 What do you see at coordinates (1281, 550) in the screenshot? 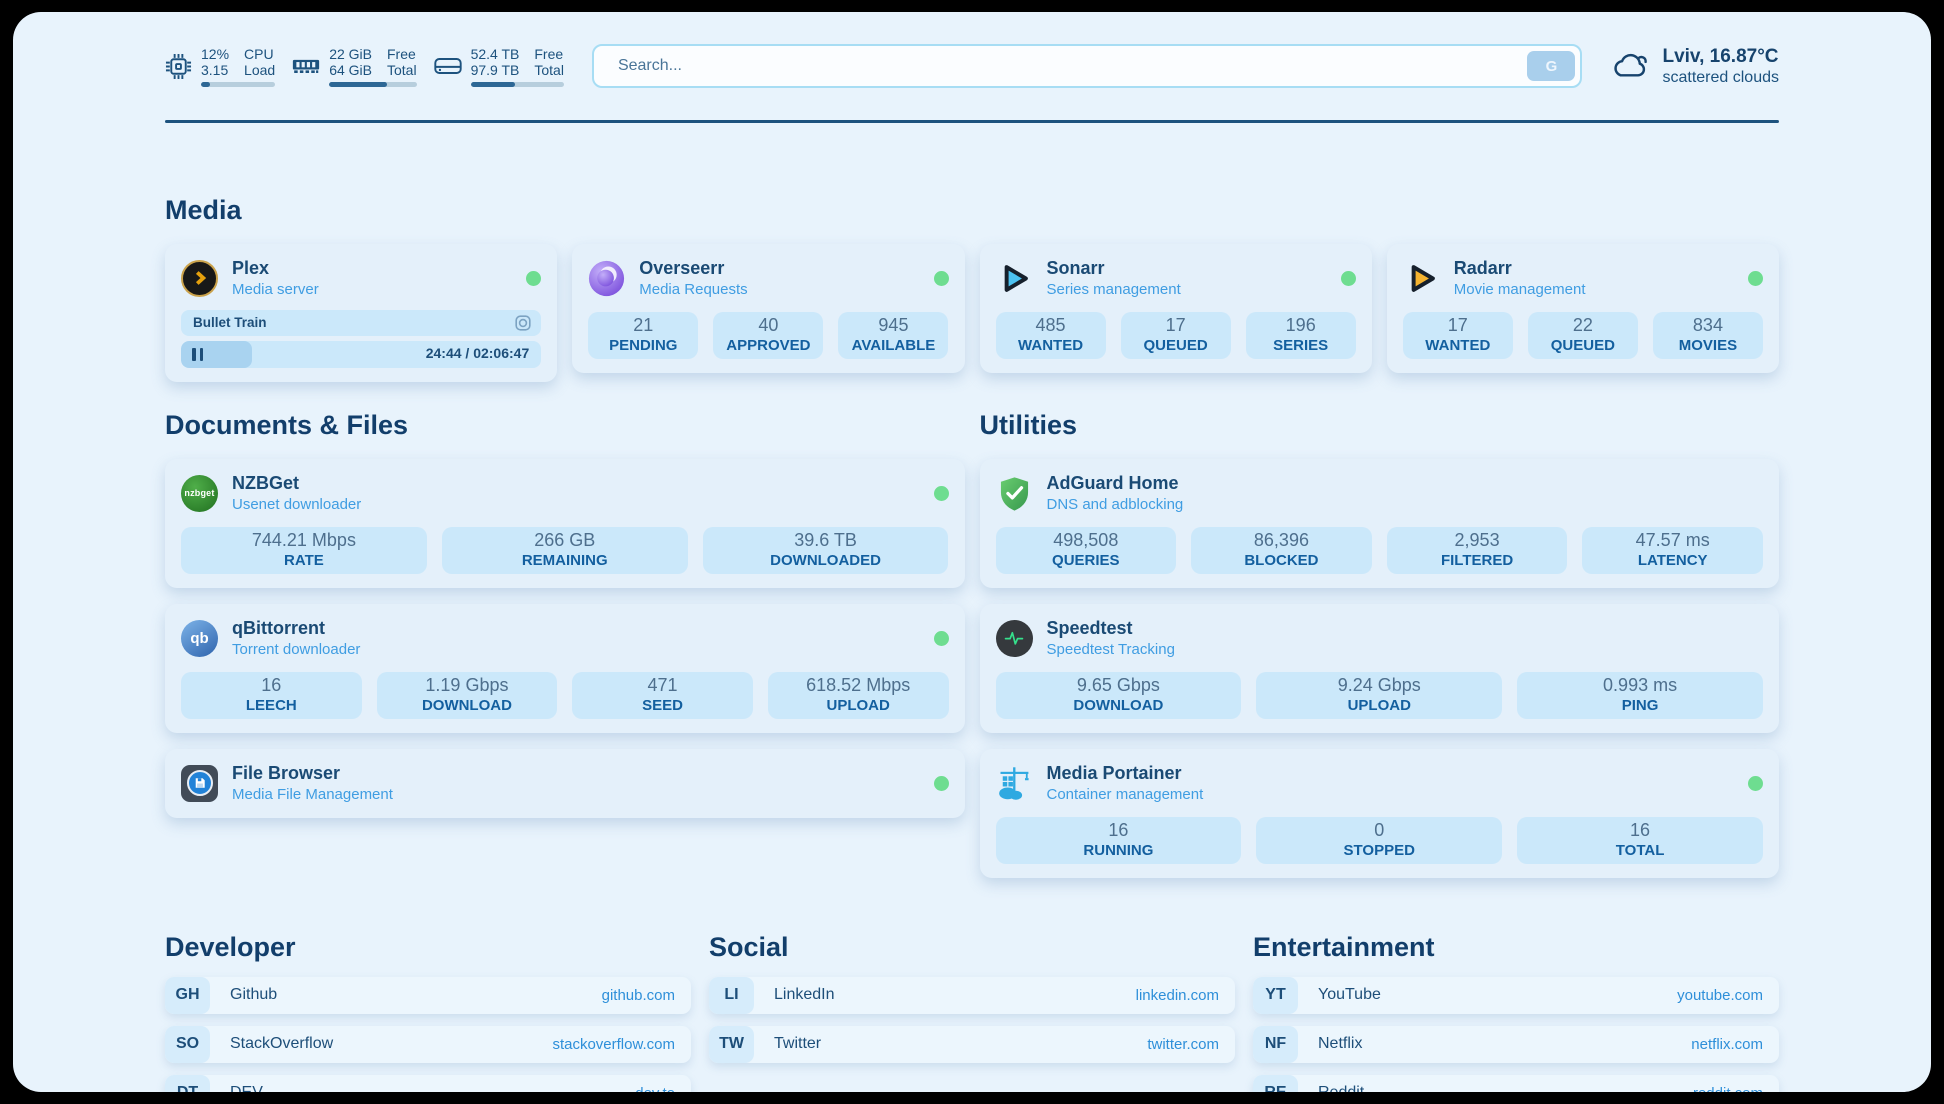
I see `stat-tile: 86,396 BLOCKED` at bounding box center [1281, 550].